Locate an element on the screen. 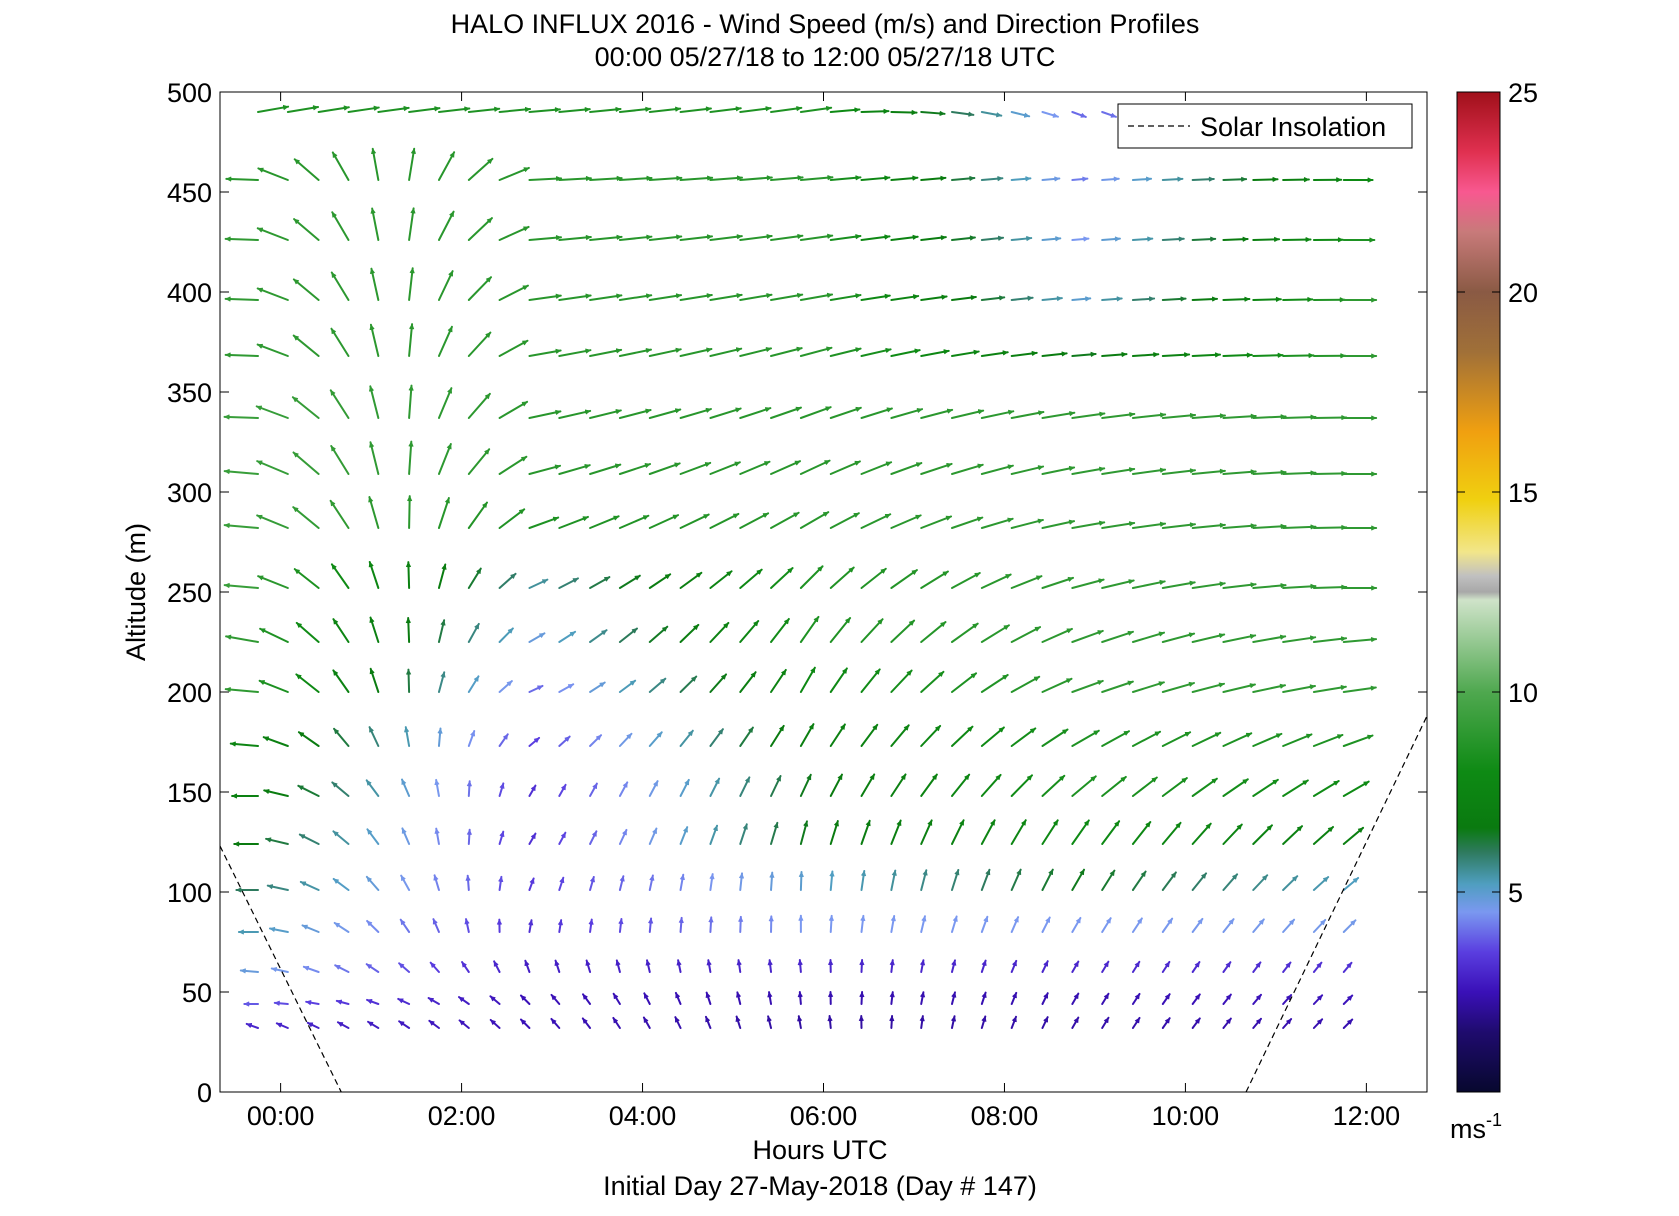 Image resolution: width=1679 pixels, height=1216 pixels. y-tick-label: 100 is located at coordinates (189, 893).